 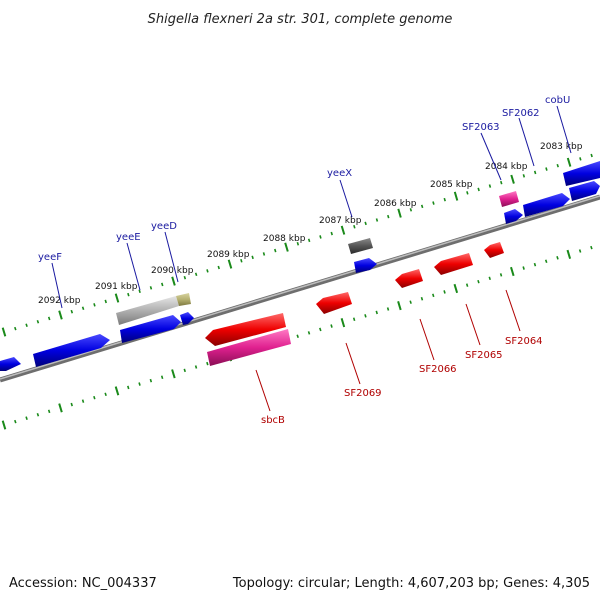 I want to click on gene-SF2069, so click(x=334, y=303).